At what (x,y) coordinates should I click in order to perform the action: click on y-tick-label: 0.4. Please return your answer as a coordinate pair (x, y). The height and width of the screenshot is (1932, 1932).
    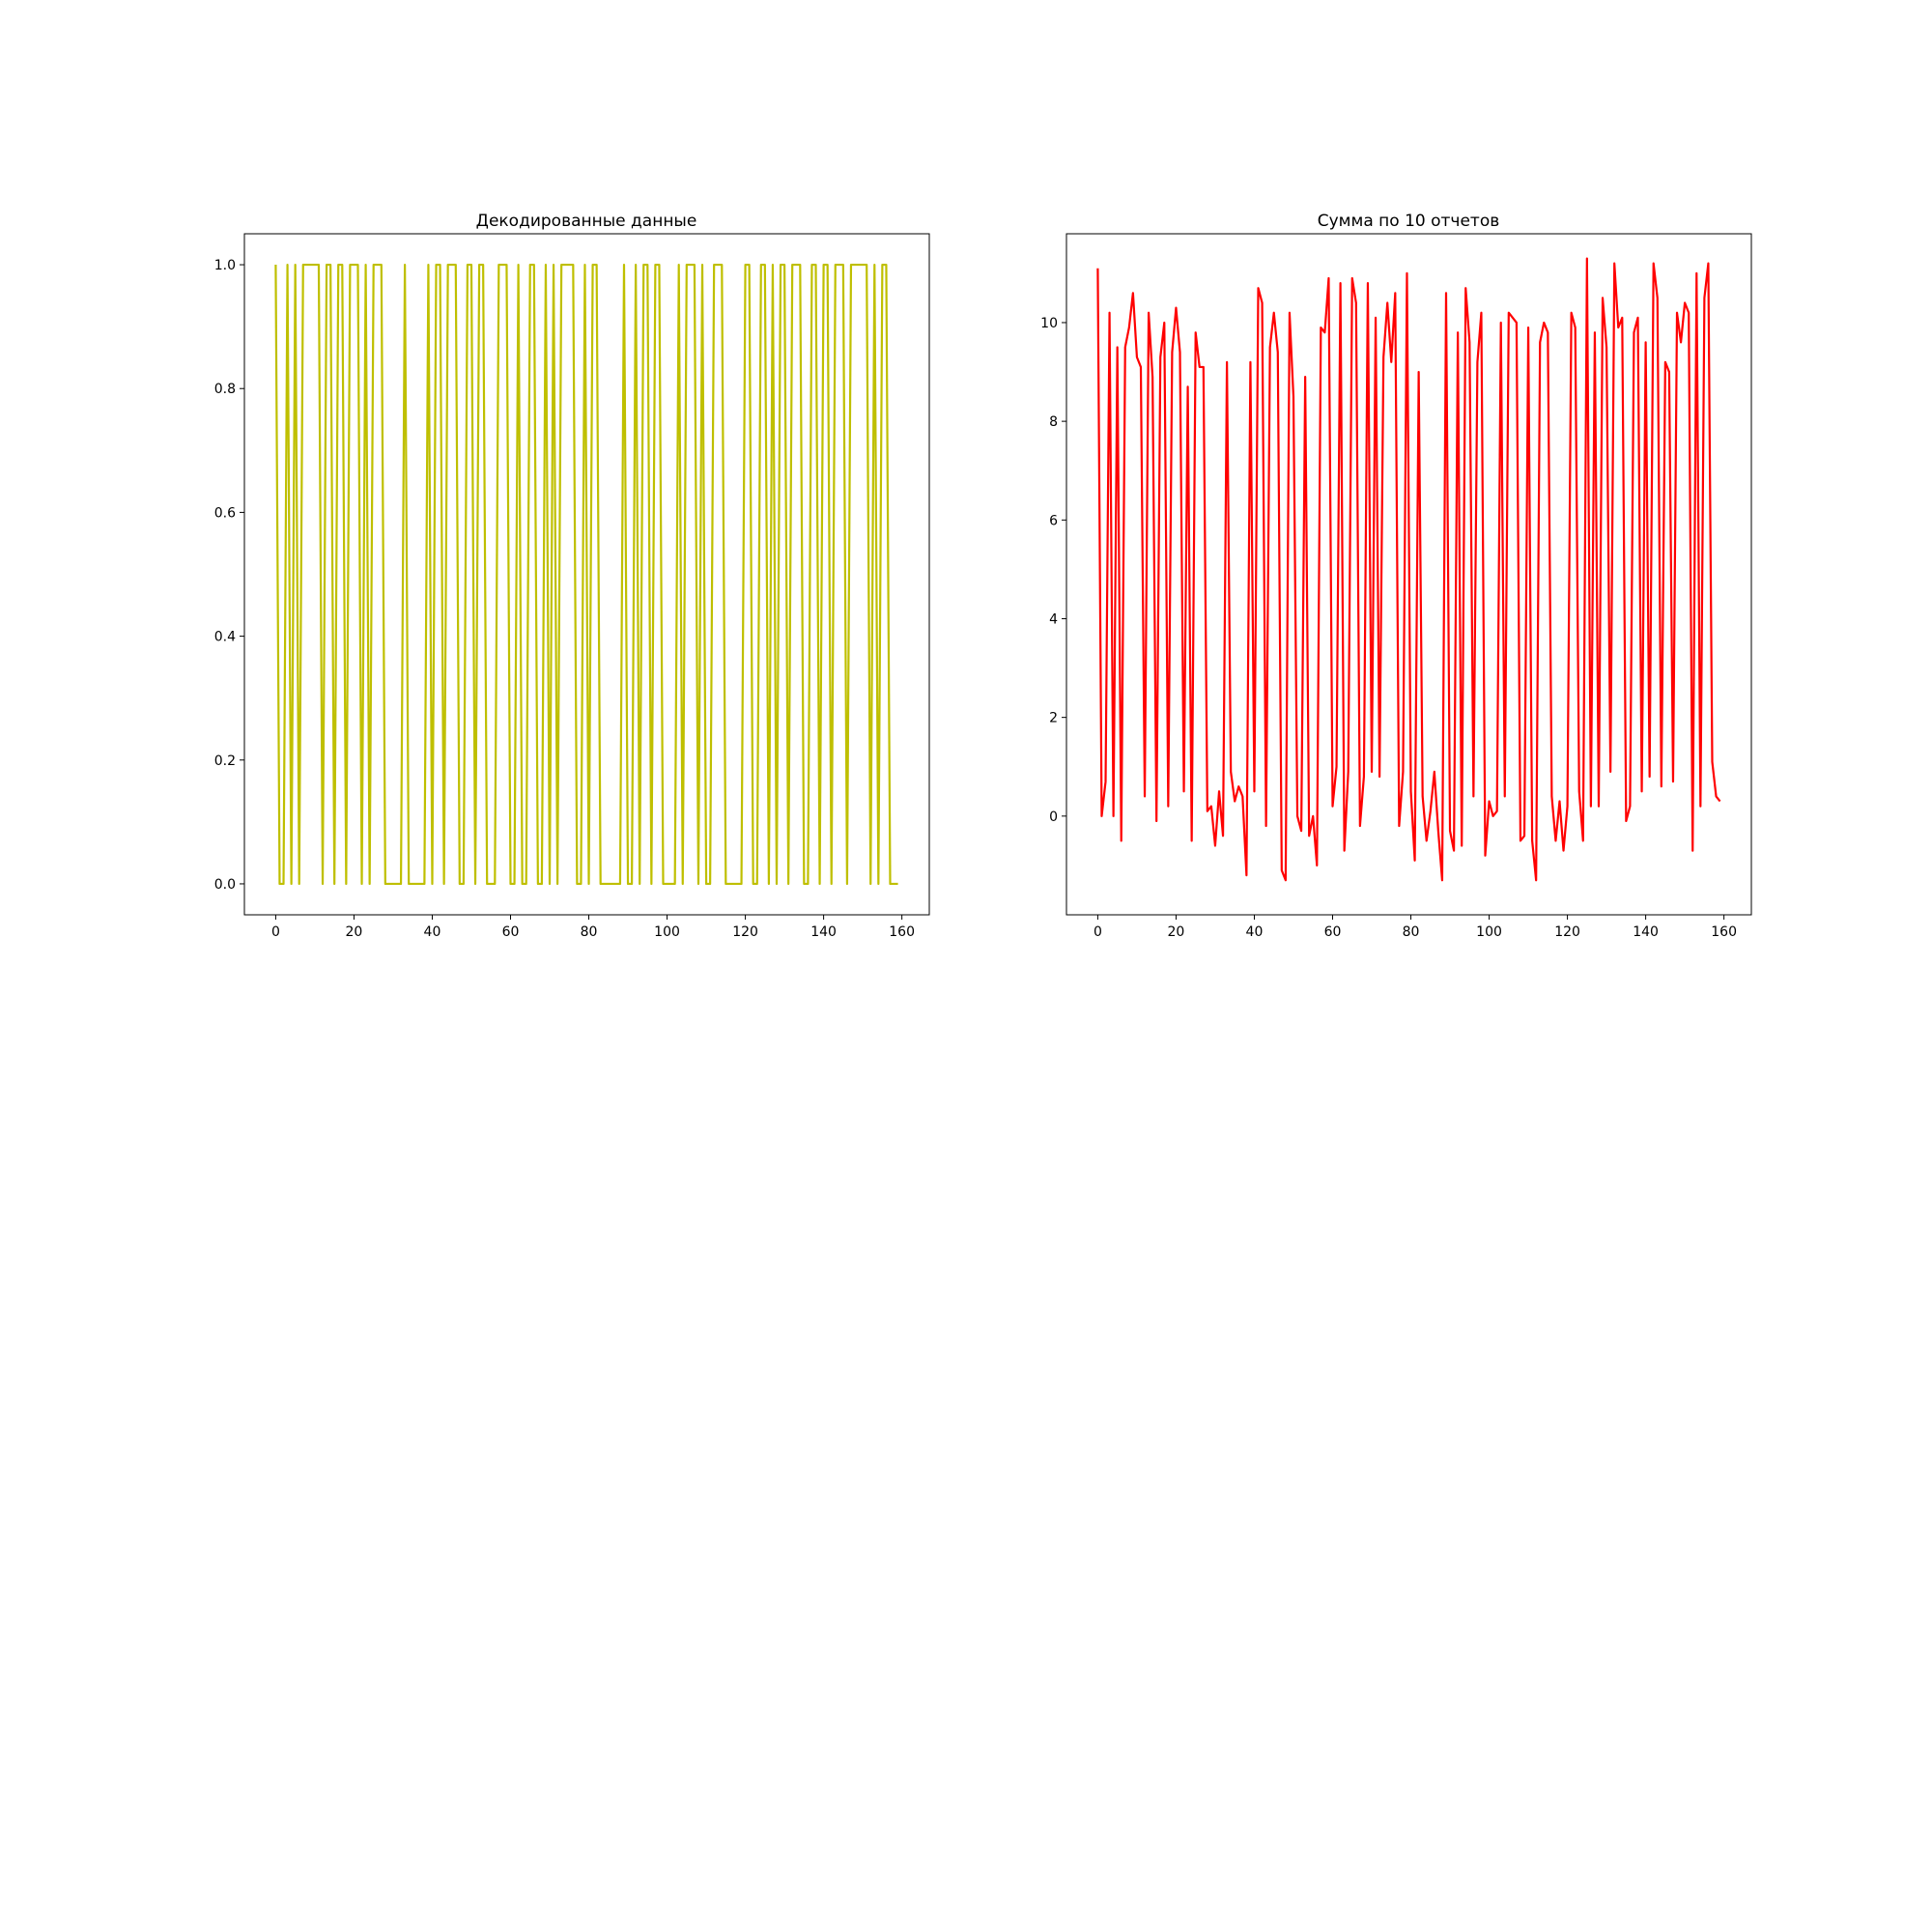
    Looking at the image, I should click on (225, 637).